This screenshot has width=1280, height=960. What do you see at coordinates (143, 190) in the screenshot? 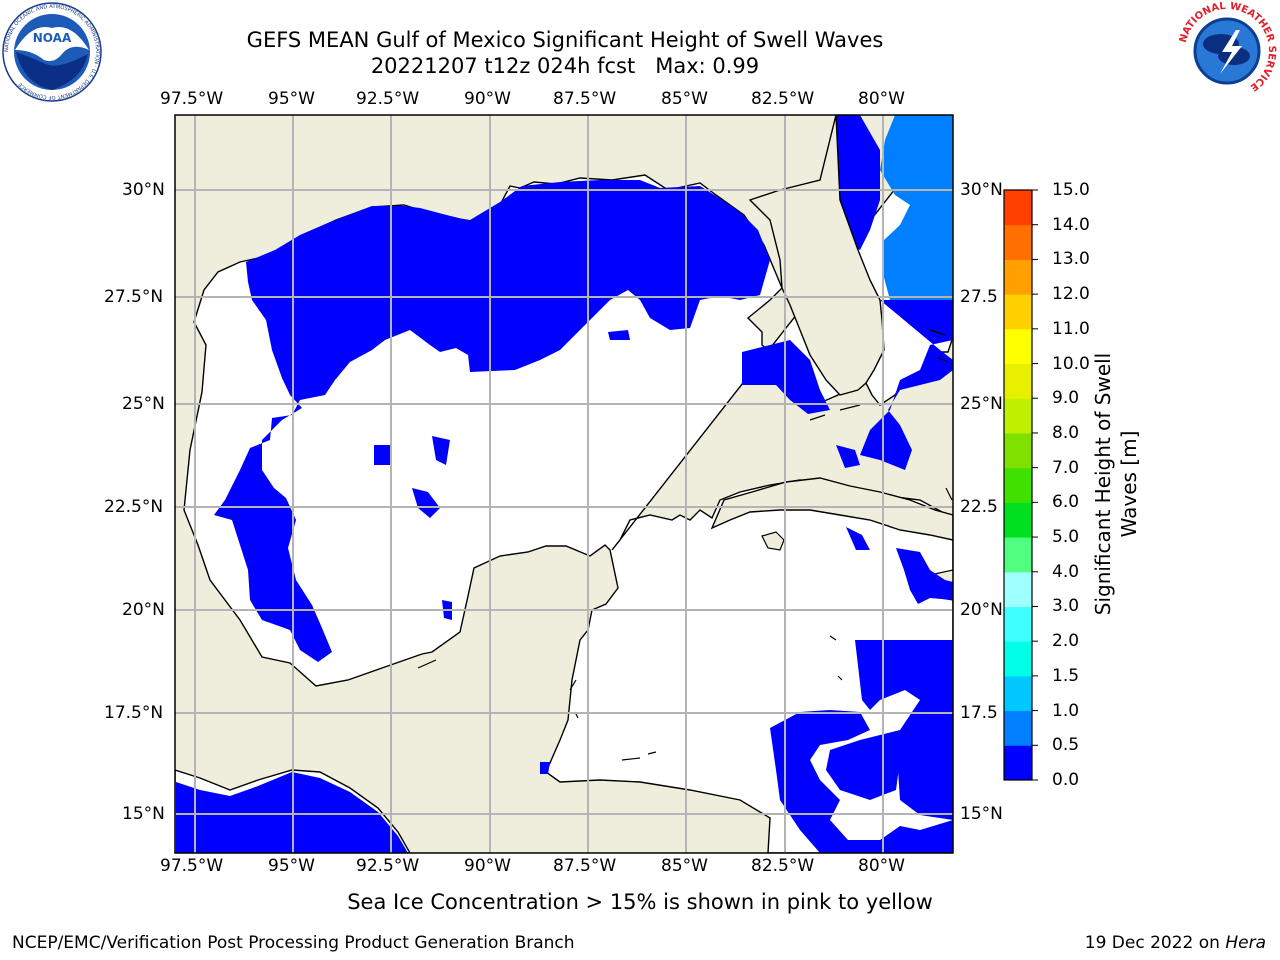
I see `lat-label-left: 30°N` at bounding box center [143, 190].